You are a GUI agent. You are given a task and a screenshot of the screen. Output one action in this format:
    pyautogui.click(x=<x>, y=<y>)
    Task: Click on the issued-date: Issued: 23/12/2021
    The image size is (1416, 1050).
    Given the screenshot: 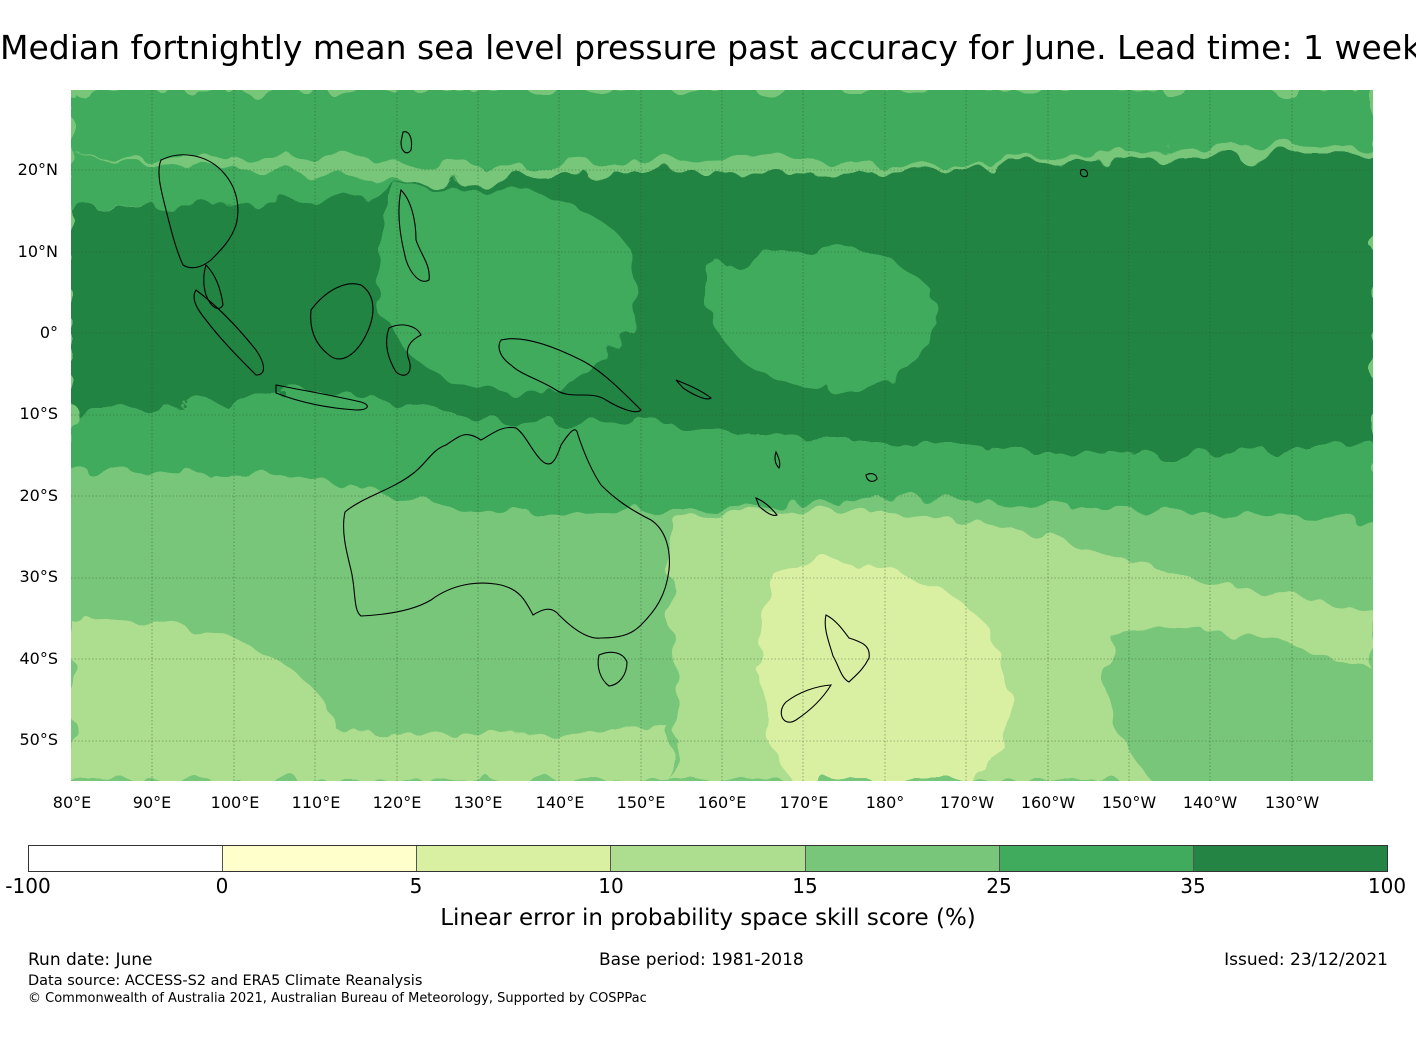 What is the action you would take?
    pyautogui.click(x=1306, y=960)
    